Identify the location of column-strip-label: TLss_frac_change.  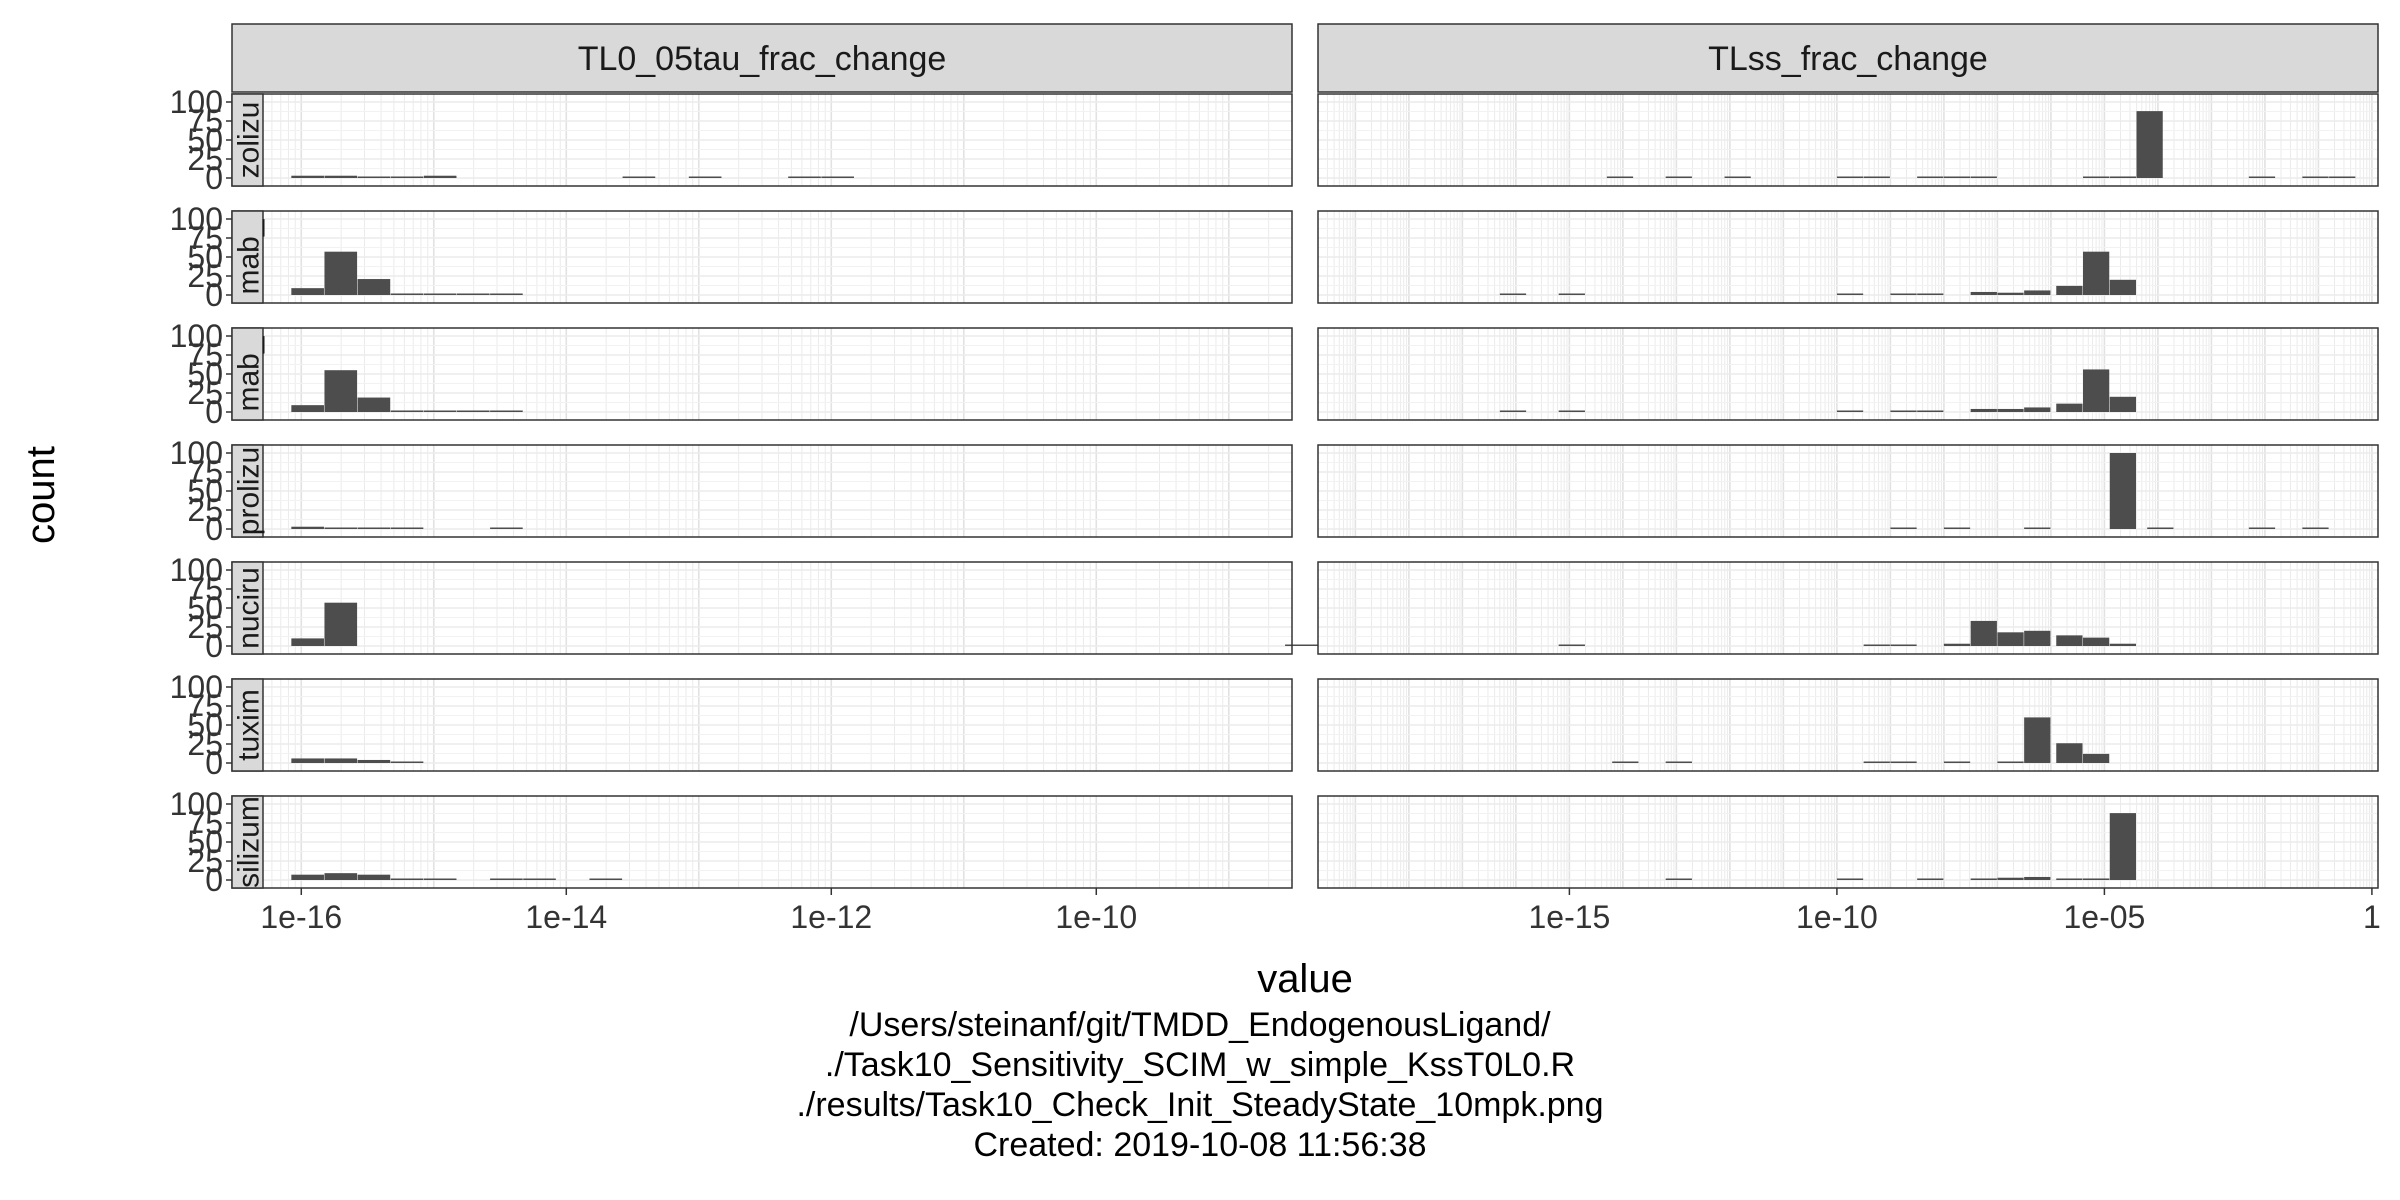
(1848, 59).